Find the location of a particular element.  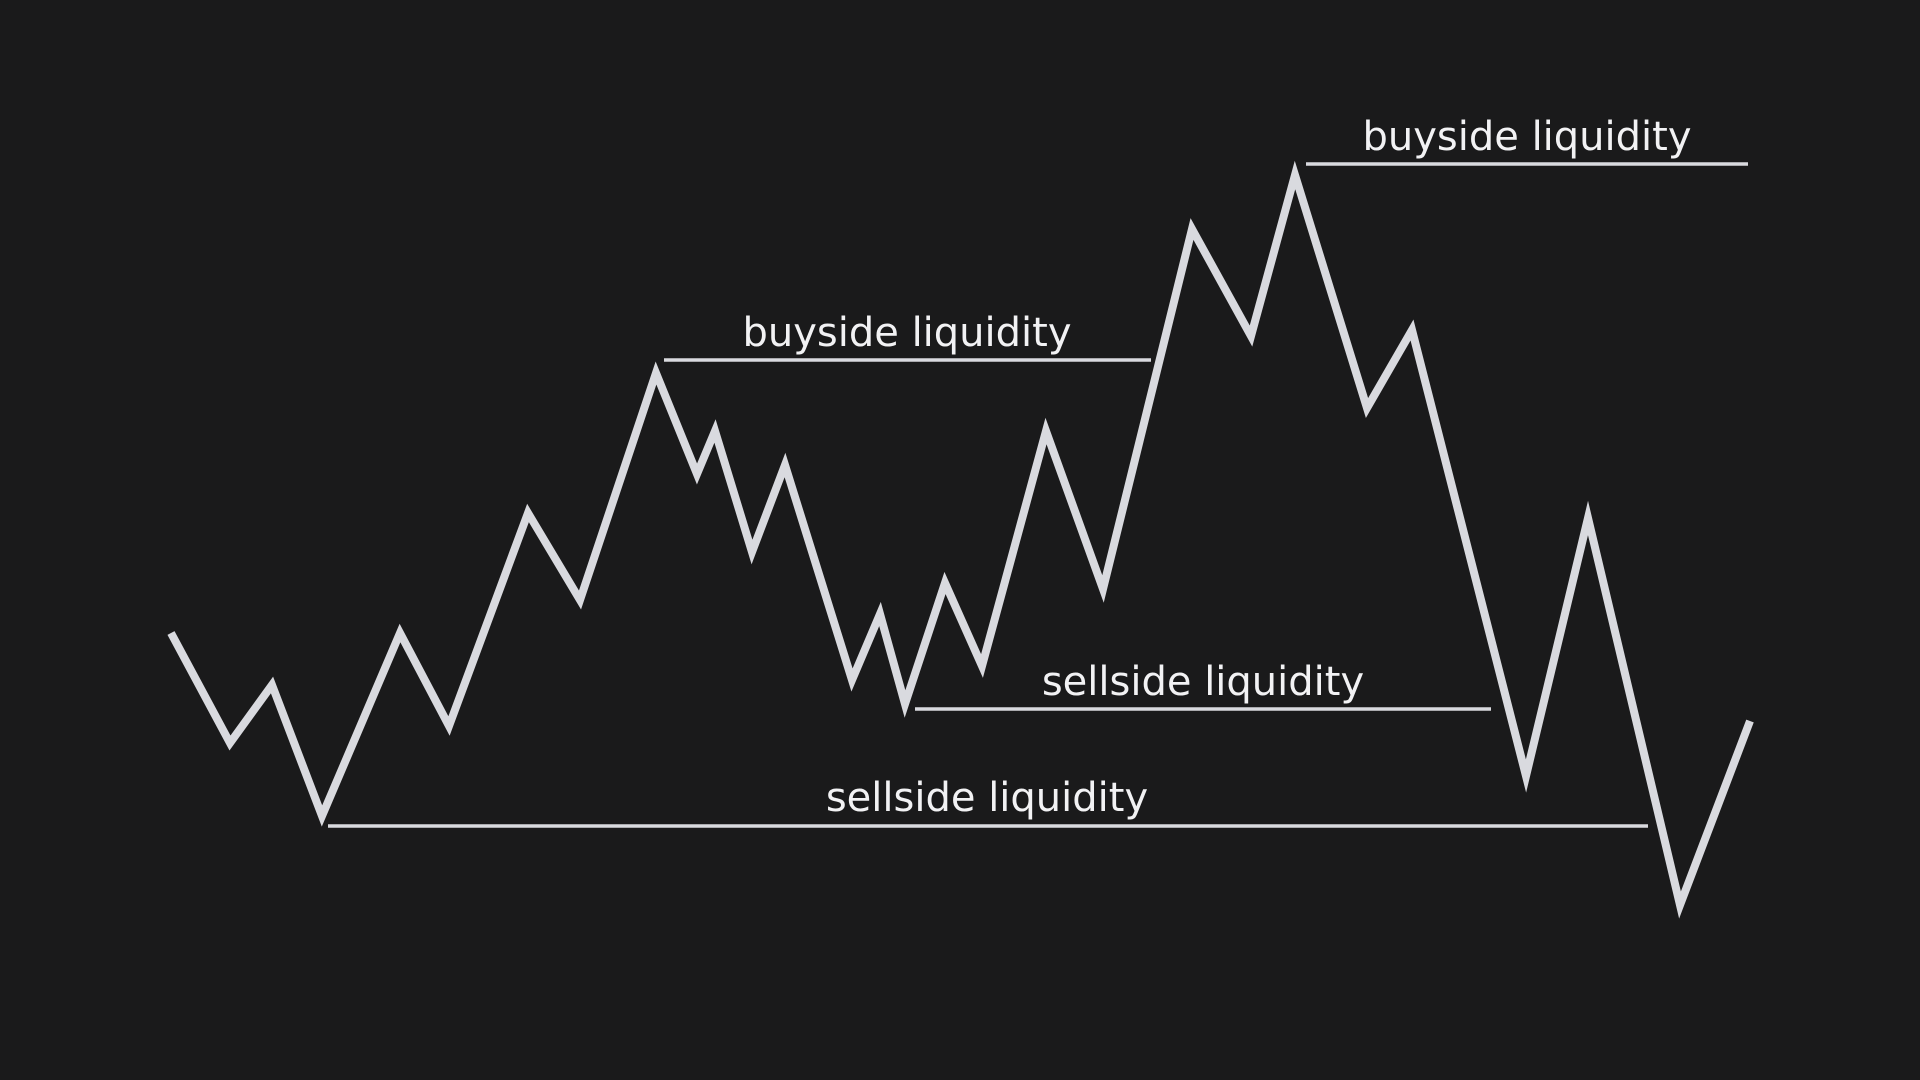

sellside-label-mid: sellside liquidity is located at coordinates (1203, 682).